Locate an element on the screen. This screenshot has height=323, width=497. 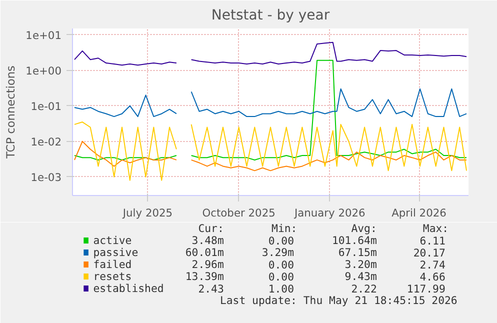
x-tick-label: July 2025 is located at coordinates (147, 213).